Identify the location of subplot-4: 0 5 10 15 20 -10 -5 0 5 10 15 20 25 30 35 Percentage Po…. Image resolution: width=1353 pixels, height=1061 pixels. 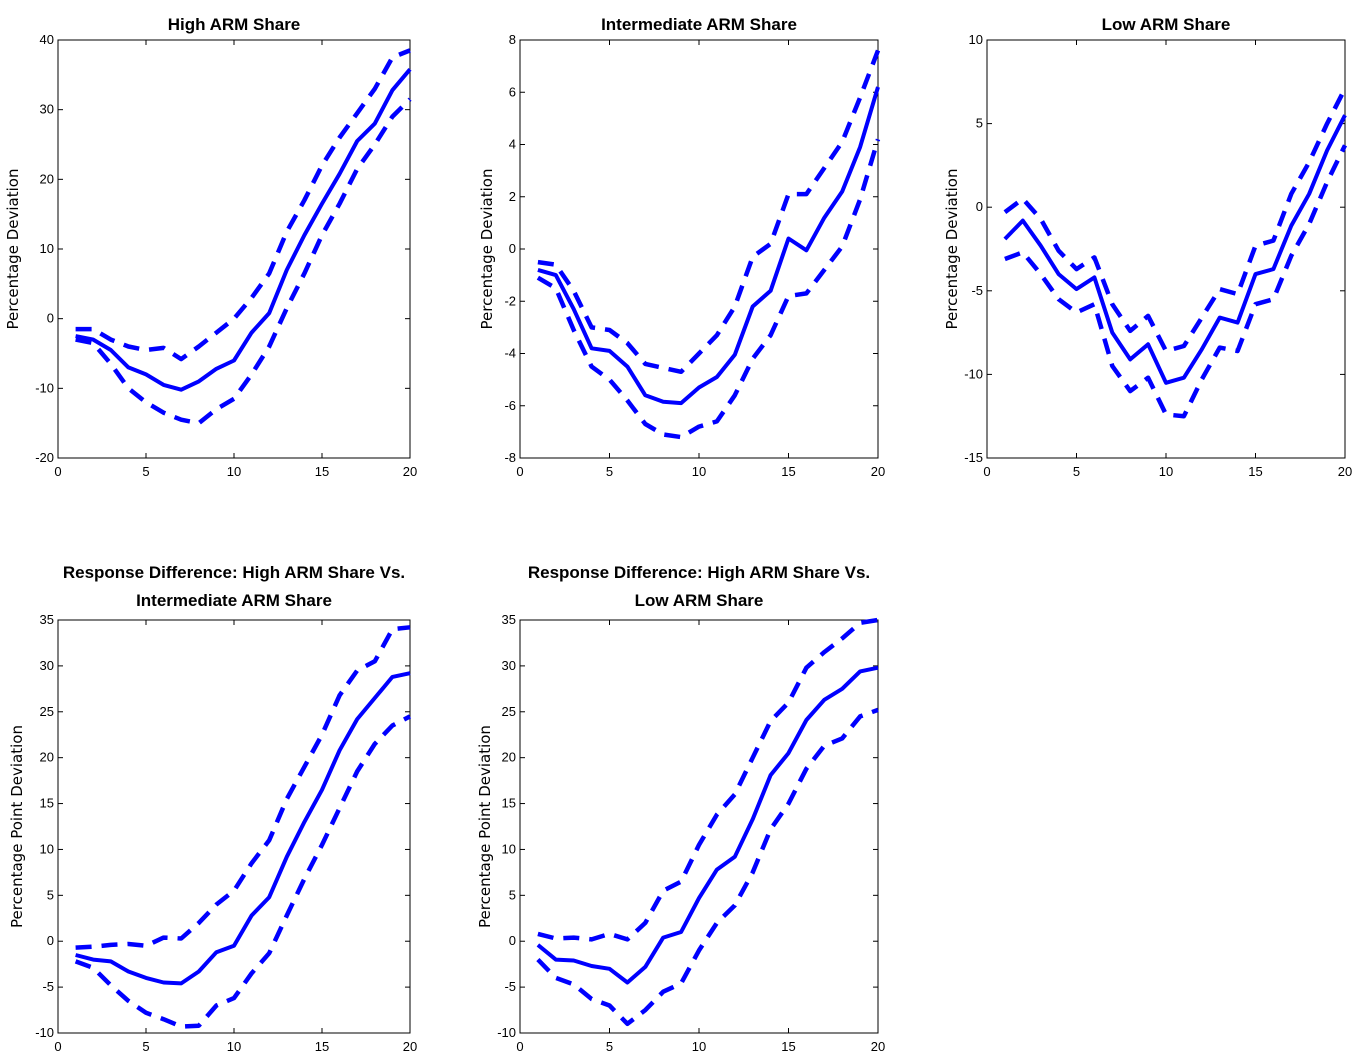
(212, 808).